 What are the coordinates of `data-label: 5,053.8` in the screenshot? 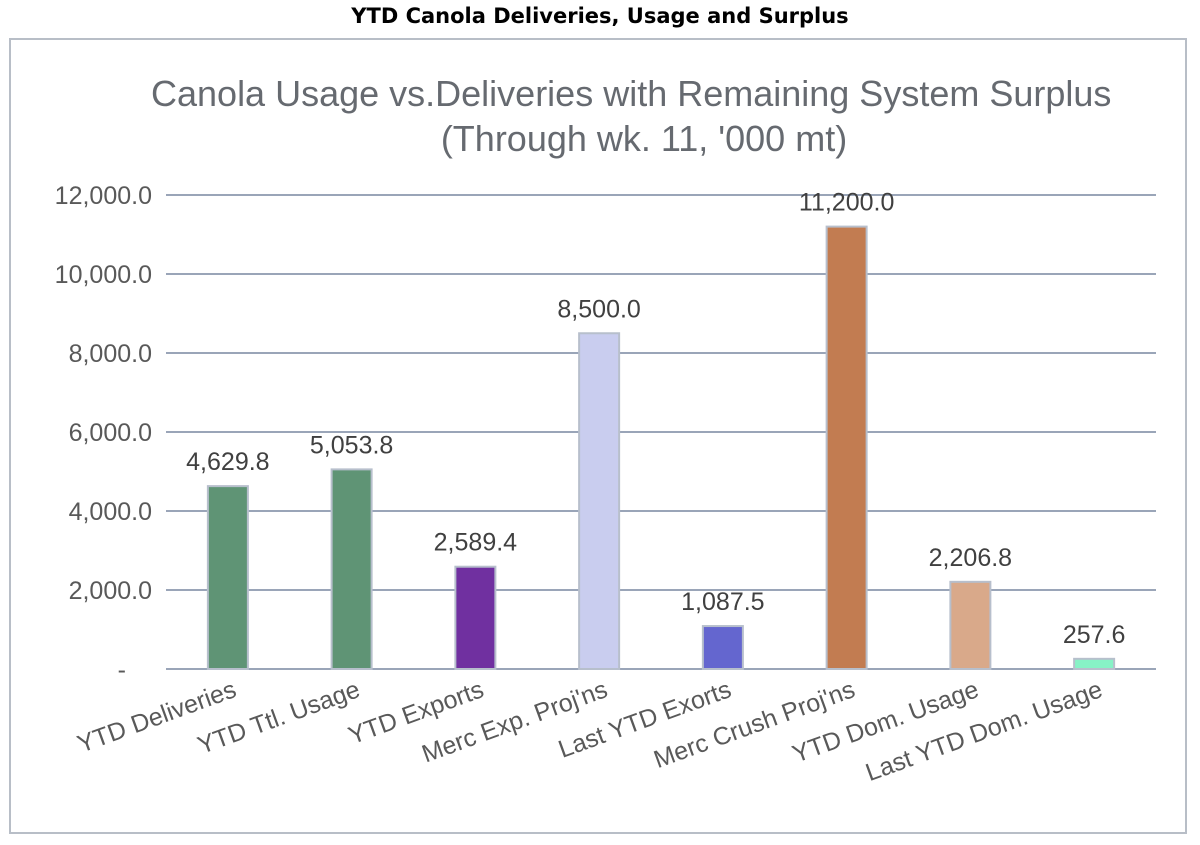 It's located at (351, 445).